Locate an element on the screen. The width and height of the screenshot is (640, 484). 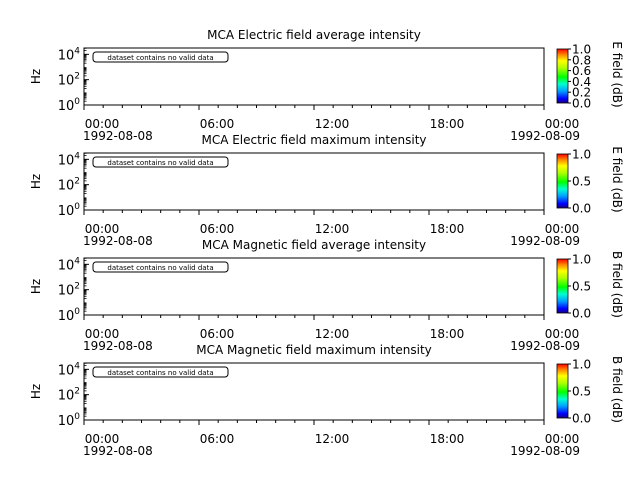
panel-title: MCA Magnetic field average intensity is located at coordinates (314, 245).